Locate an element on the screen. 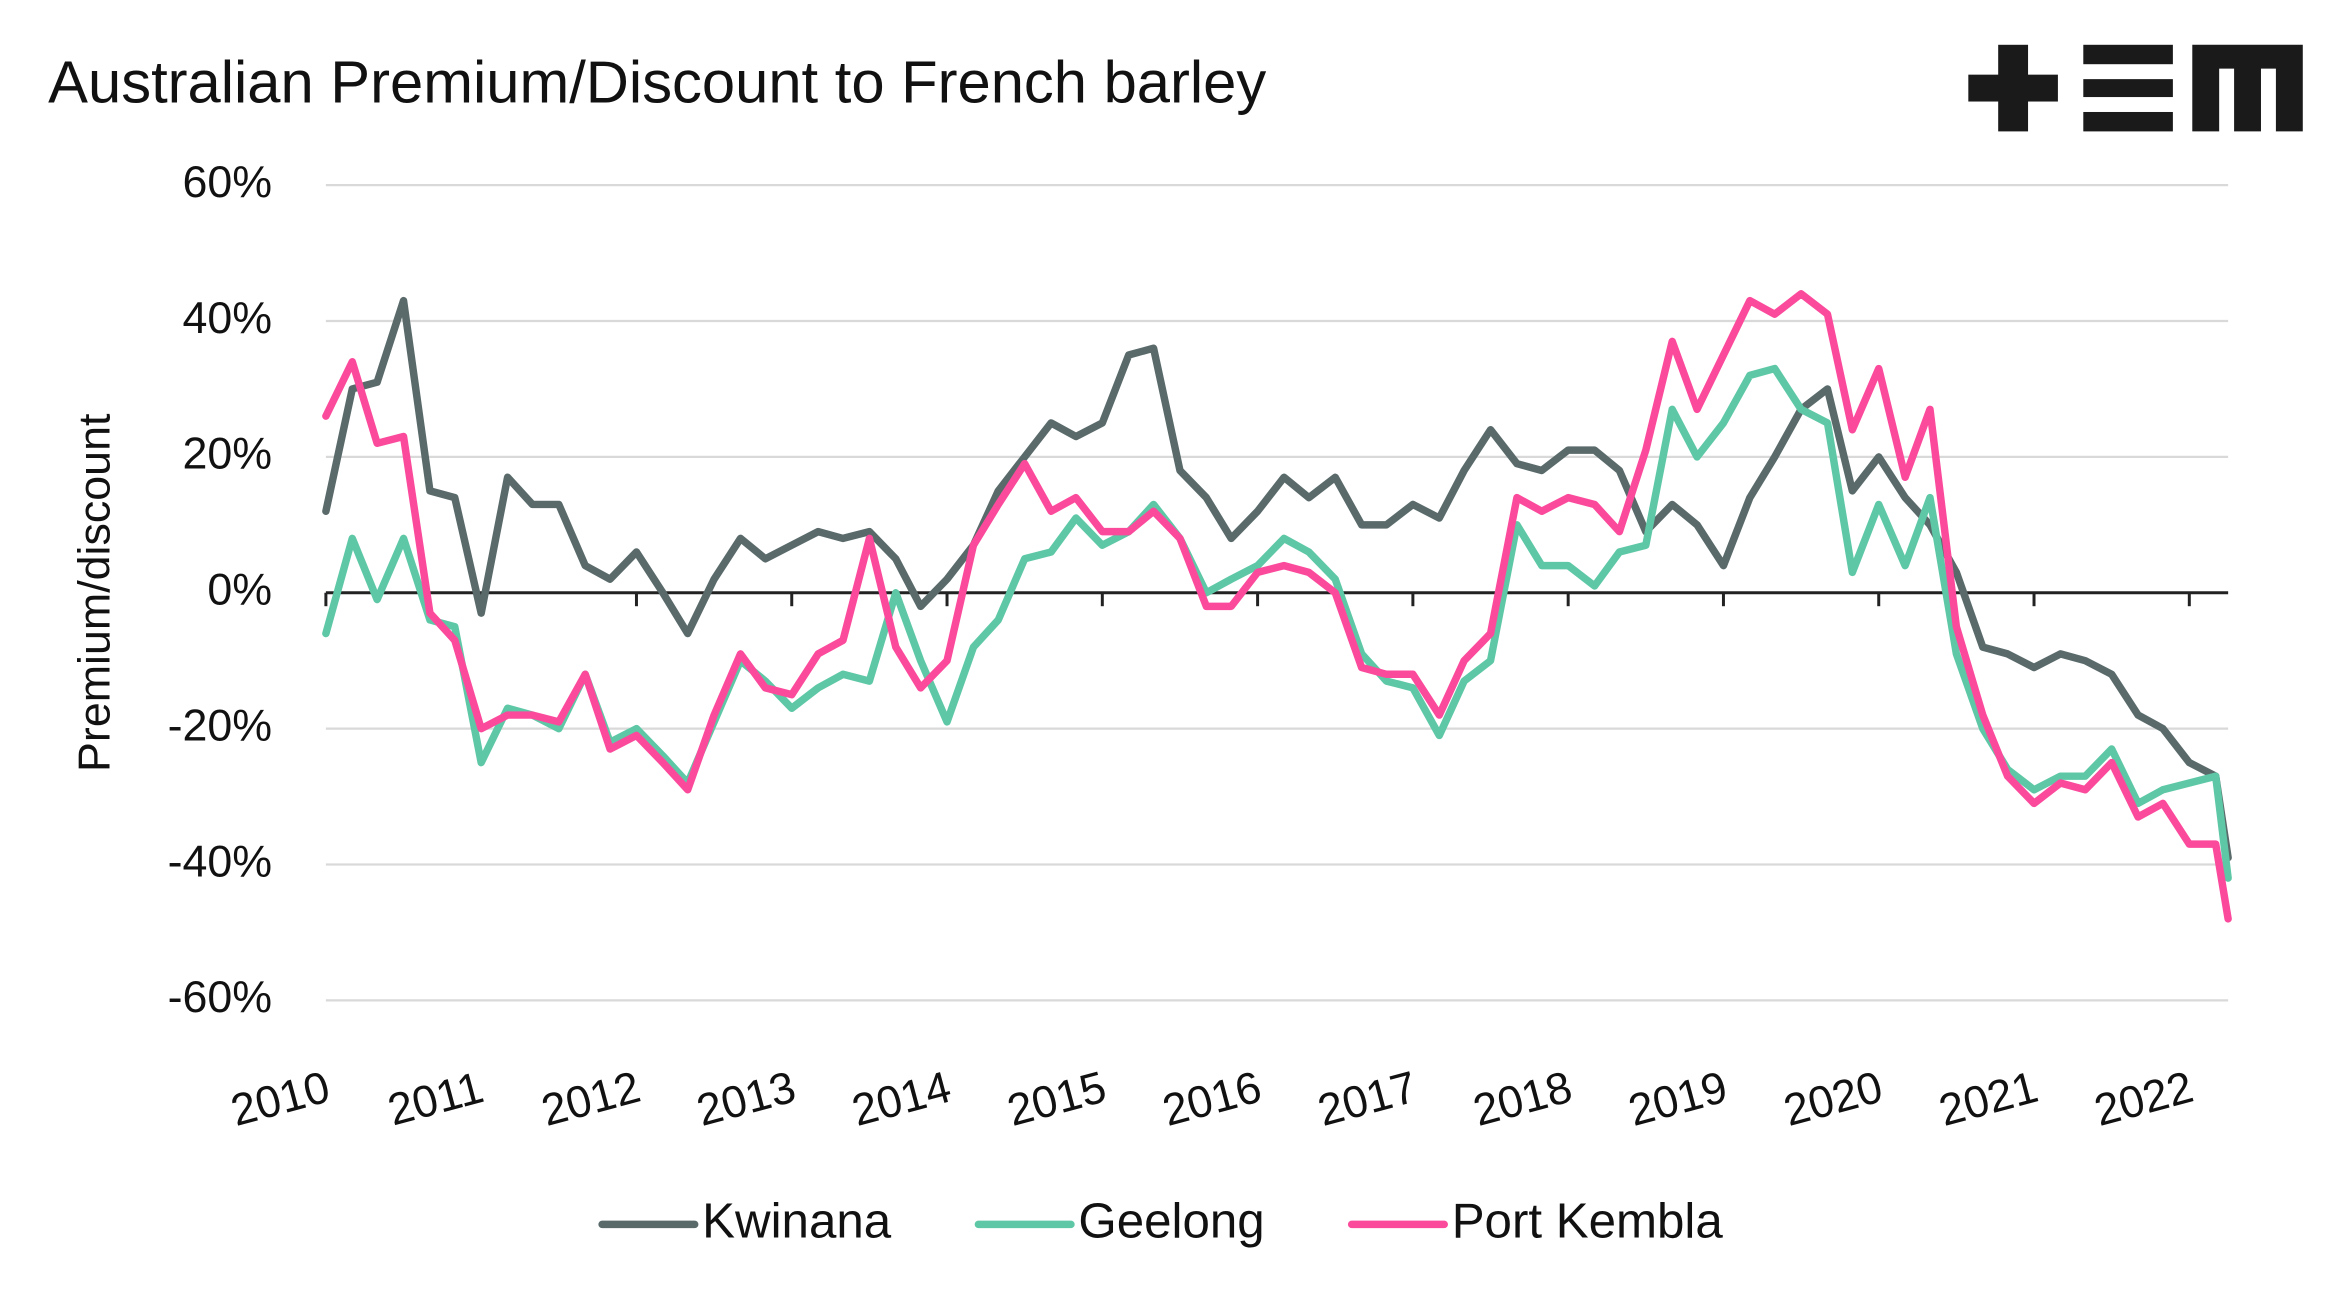 The height and width of the screenshot is (1302, 2342). legend-label: Port Kembla is located at coordinates (1588, 1220).